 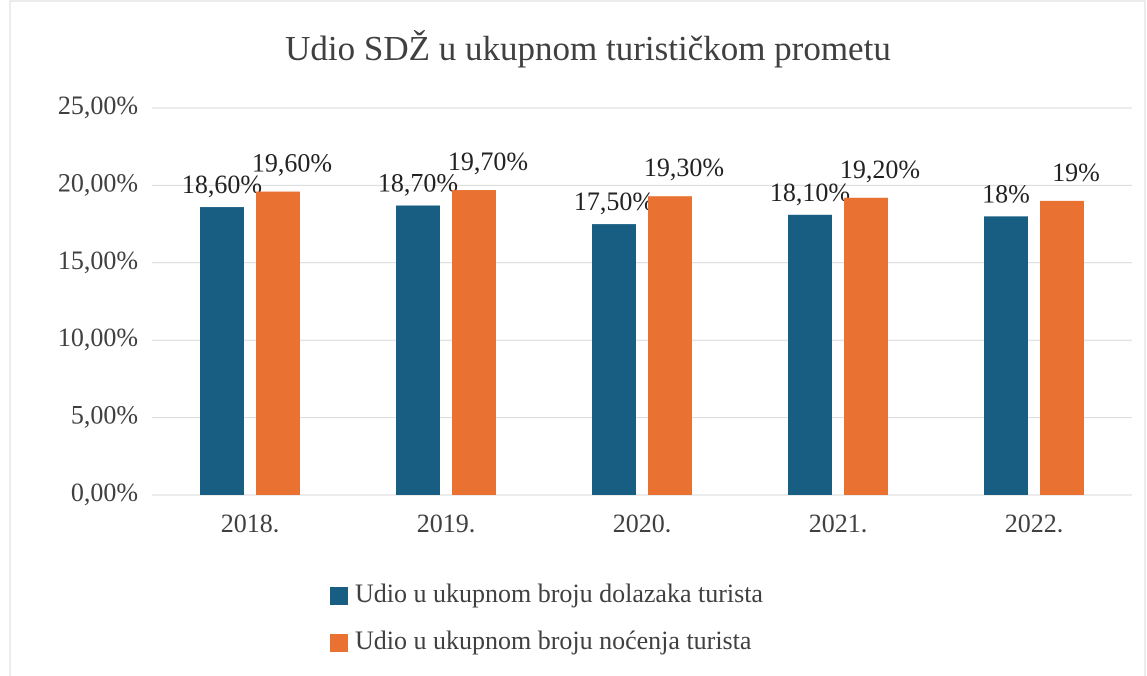 I want to click on y-tick-label: 20,00%, so click(x=98, y=182).